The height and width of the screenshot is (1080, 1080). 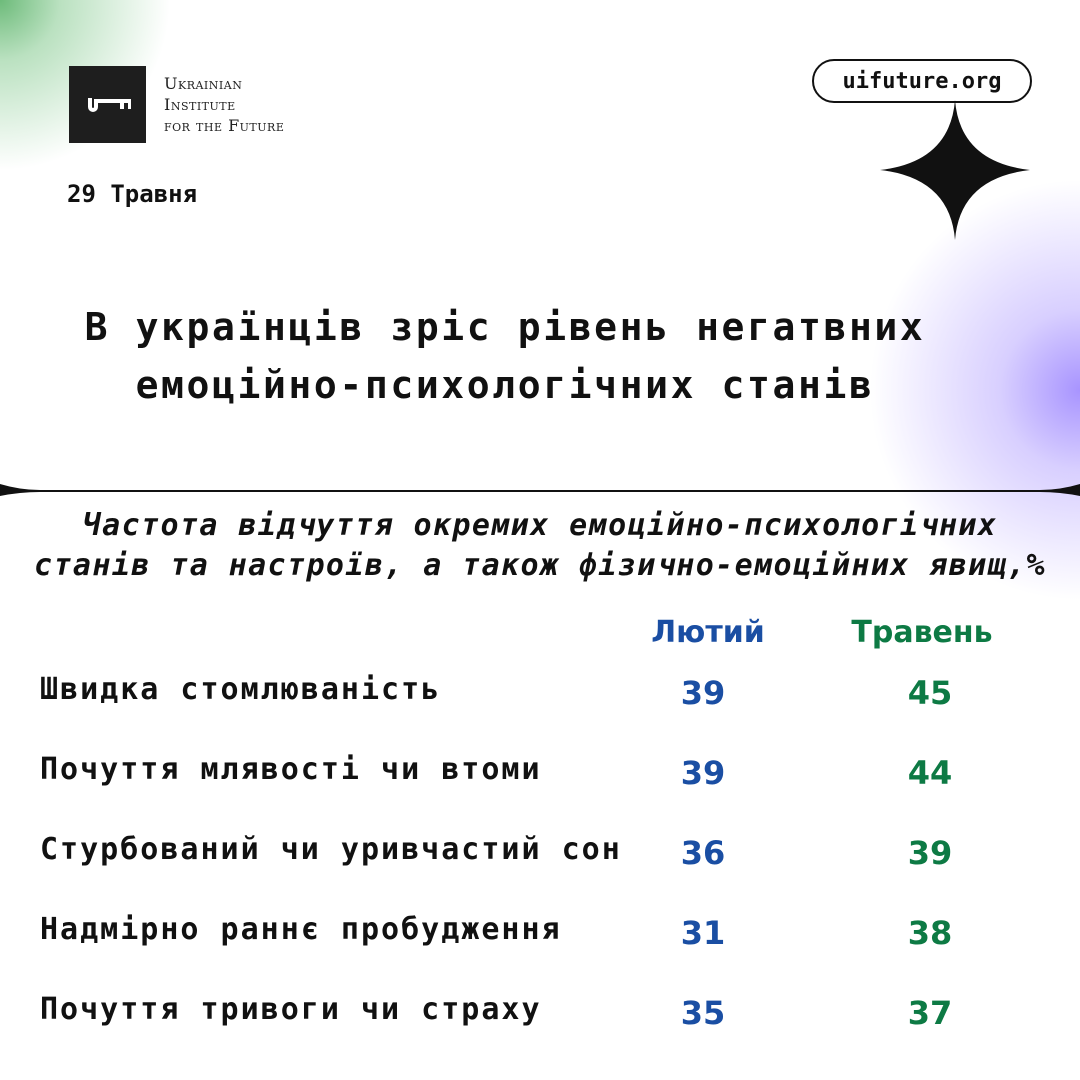 I want to click on logo-wordmark: Ukrainian Institute for the Future, so click(x=224, y=104).